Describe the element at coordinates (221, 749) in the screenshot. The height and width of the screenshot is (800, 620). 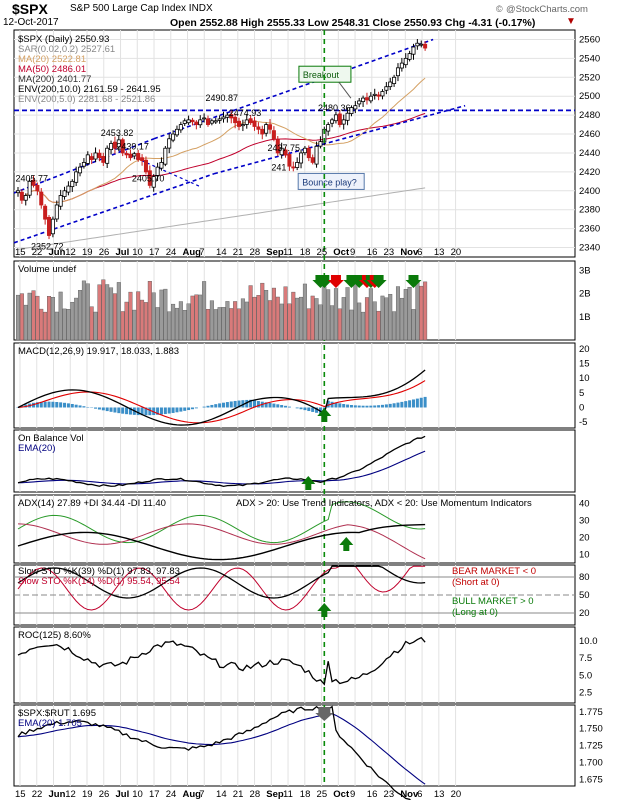
I see `ratio-ema-line` at that location.